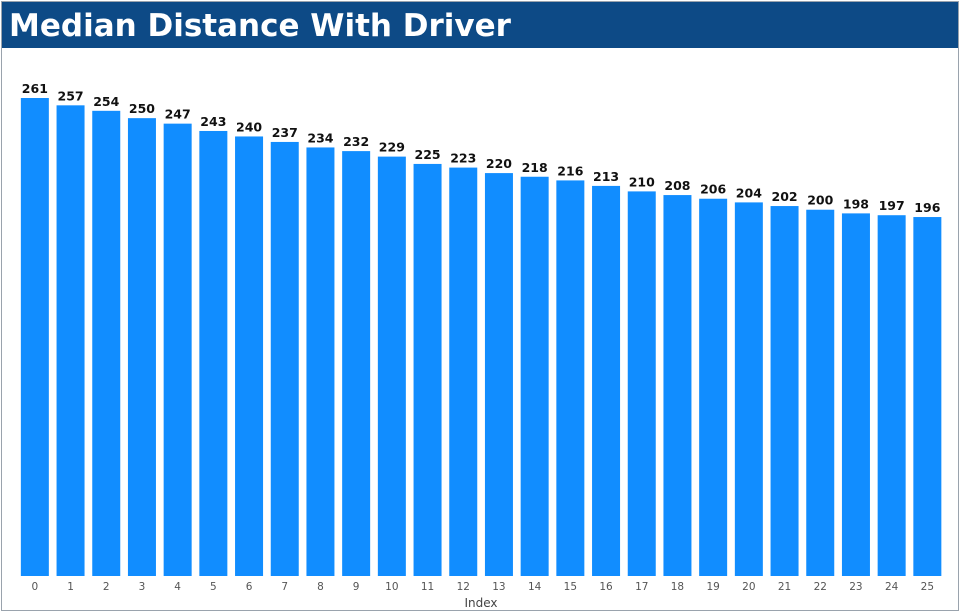 The image size is (962, 613). I want to click on x-tick-label-25: 25, so click(927, 587).